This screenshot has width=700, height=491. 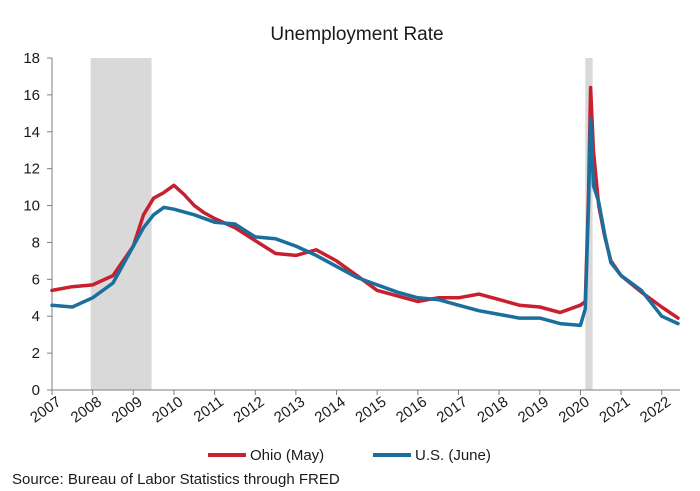 What do you see at coordinates (36, 316) in the screenshot?
I see `y-tick-label: 4` at bounding box center [36, 316].